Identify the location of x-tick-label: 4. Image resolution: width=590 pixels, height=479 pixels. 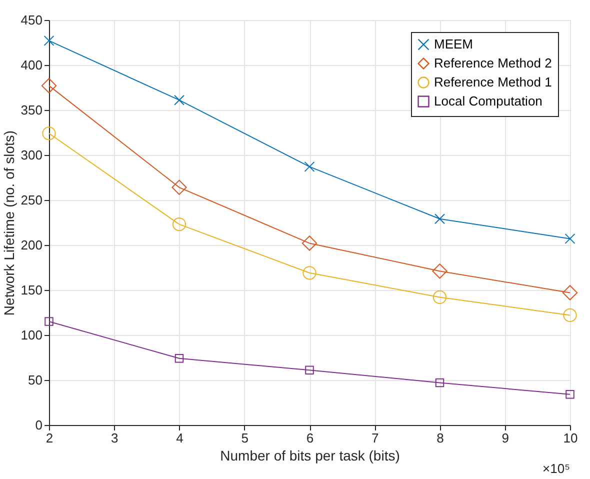
(180, 438).